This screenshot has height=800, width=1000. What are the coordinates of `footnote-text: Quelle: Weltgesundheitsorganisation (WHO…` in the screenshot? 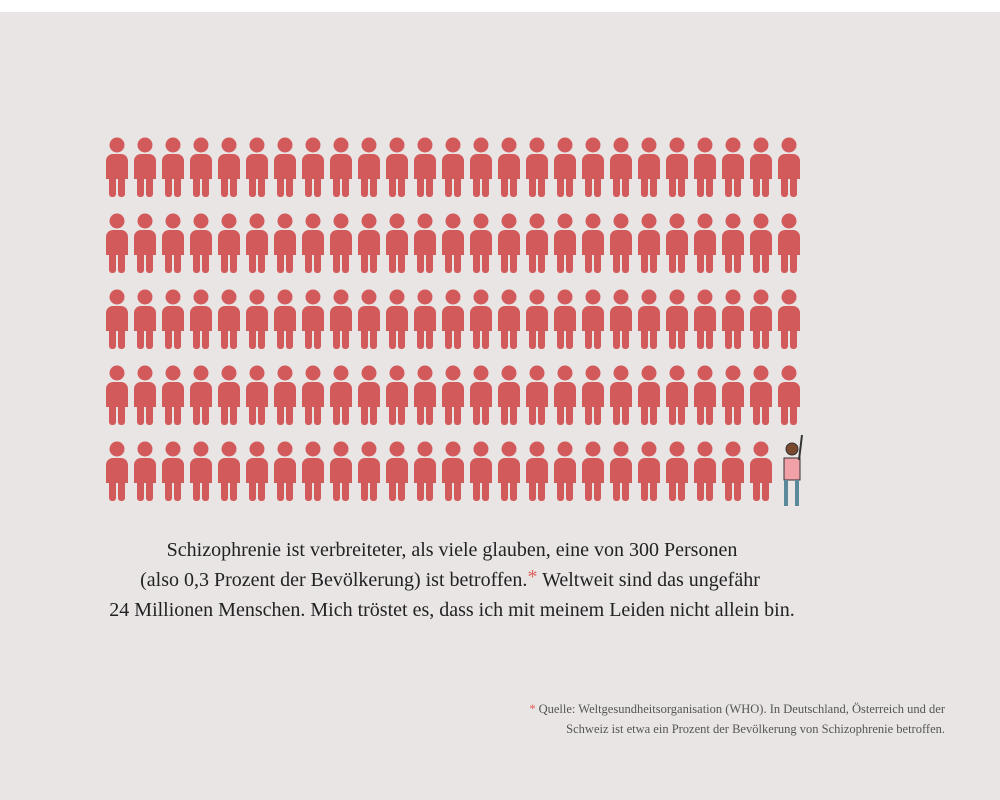 It's located at (742, 709).